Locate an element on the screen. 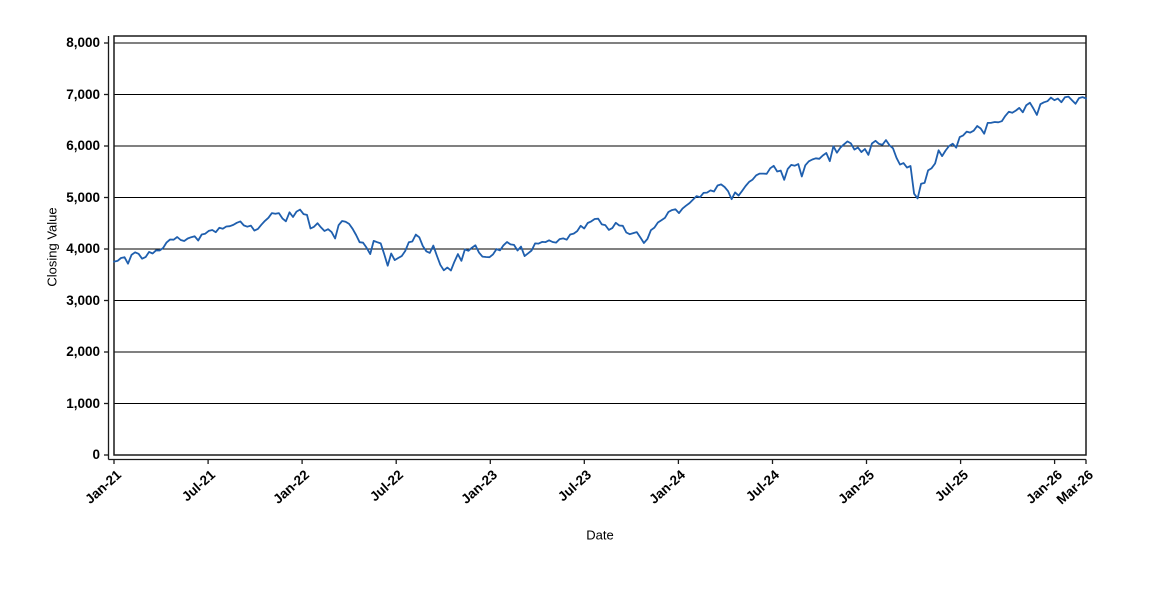  y-tick-label: 7,000 is located at coordinates (83, 94).